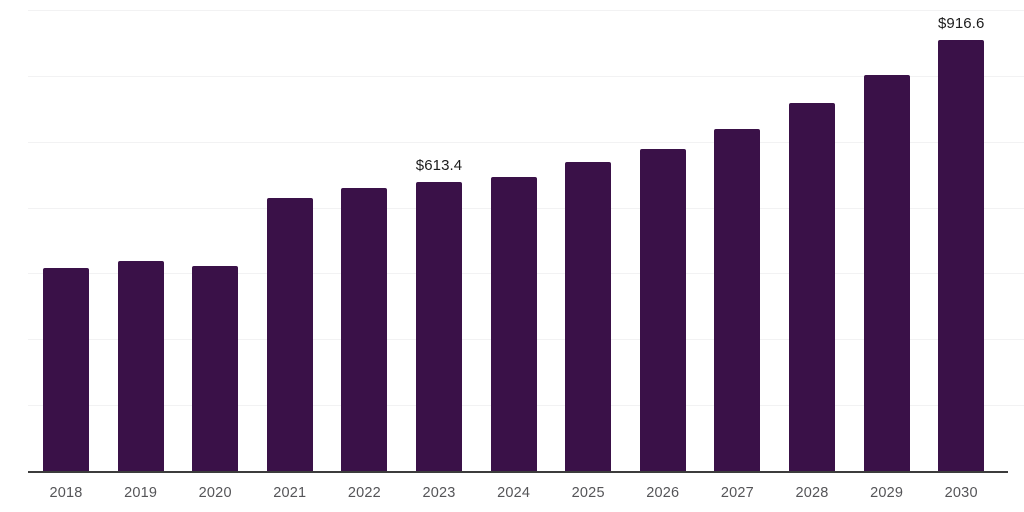 The height and width of the screenshot is (512, 1024). I want to click on bar-group: 2018, so click(66, 384).